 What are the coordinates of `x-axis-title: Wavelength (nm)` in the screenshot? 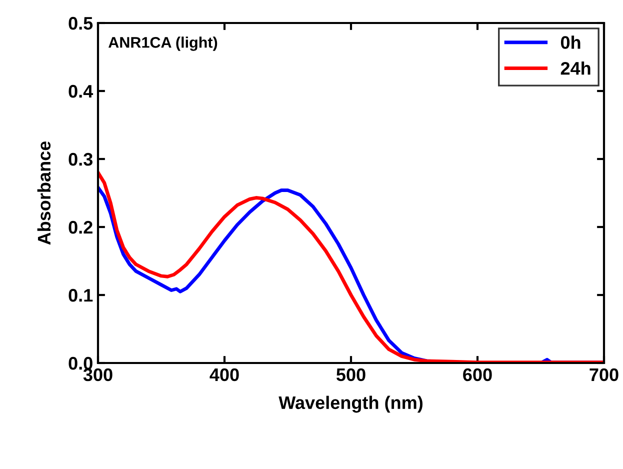 It's located at (350, 404).